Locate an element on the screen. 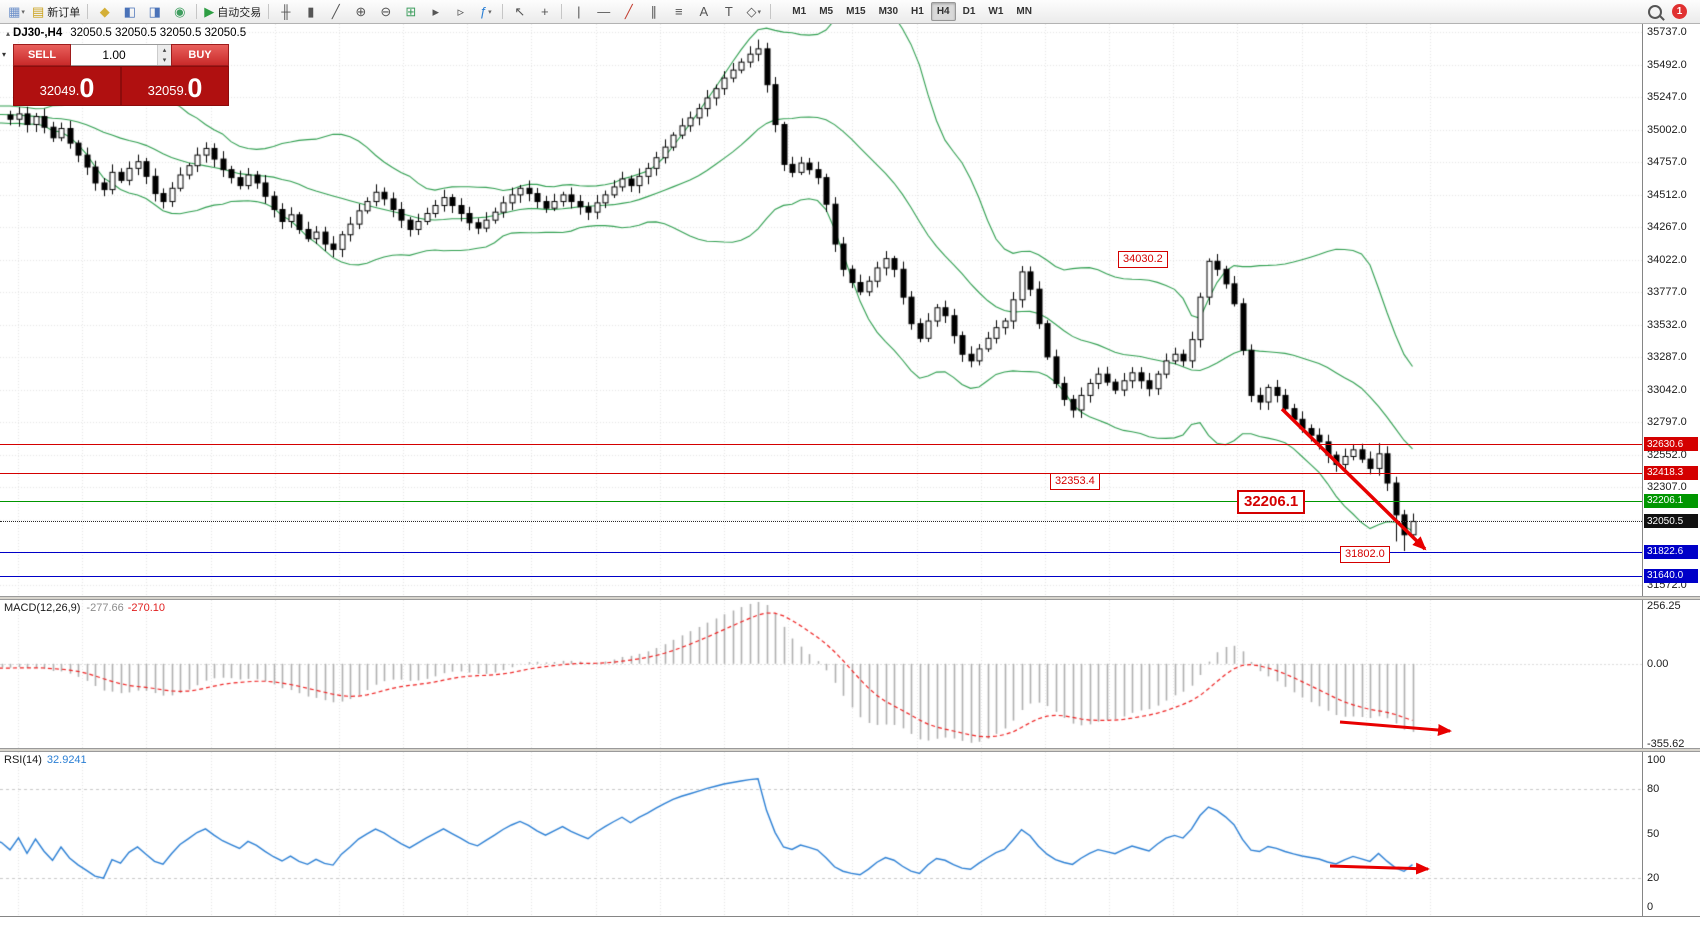 This screenshot has height=943, width=1700. candlestick-chart-icon: ▮ is located at coordinates (310, 12).